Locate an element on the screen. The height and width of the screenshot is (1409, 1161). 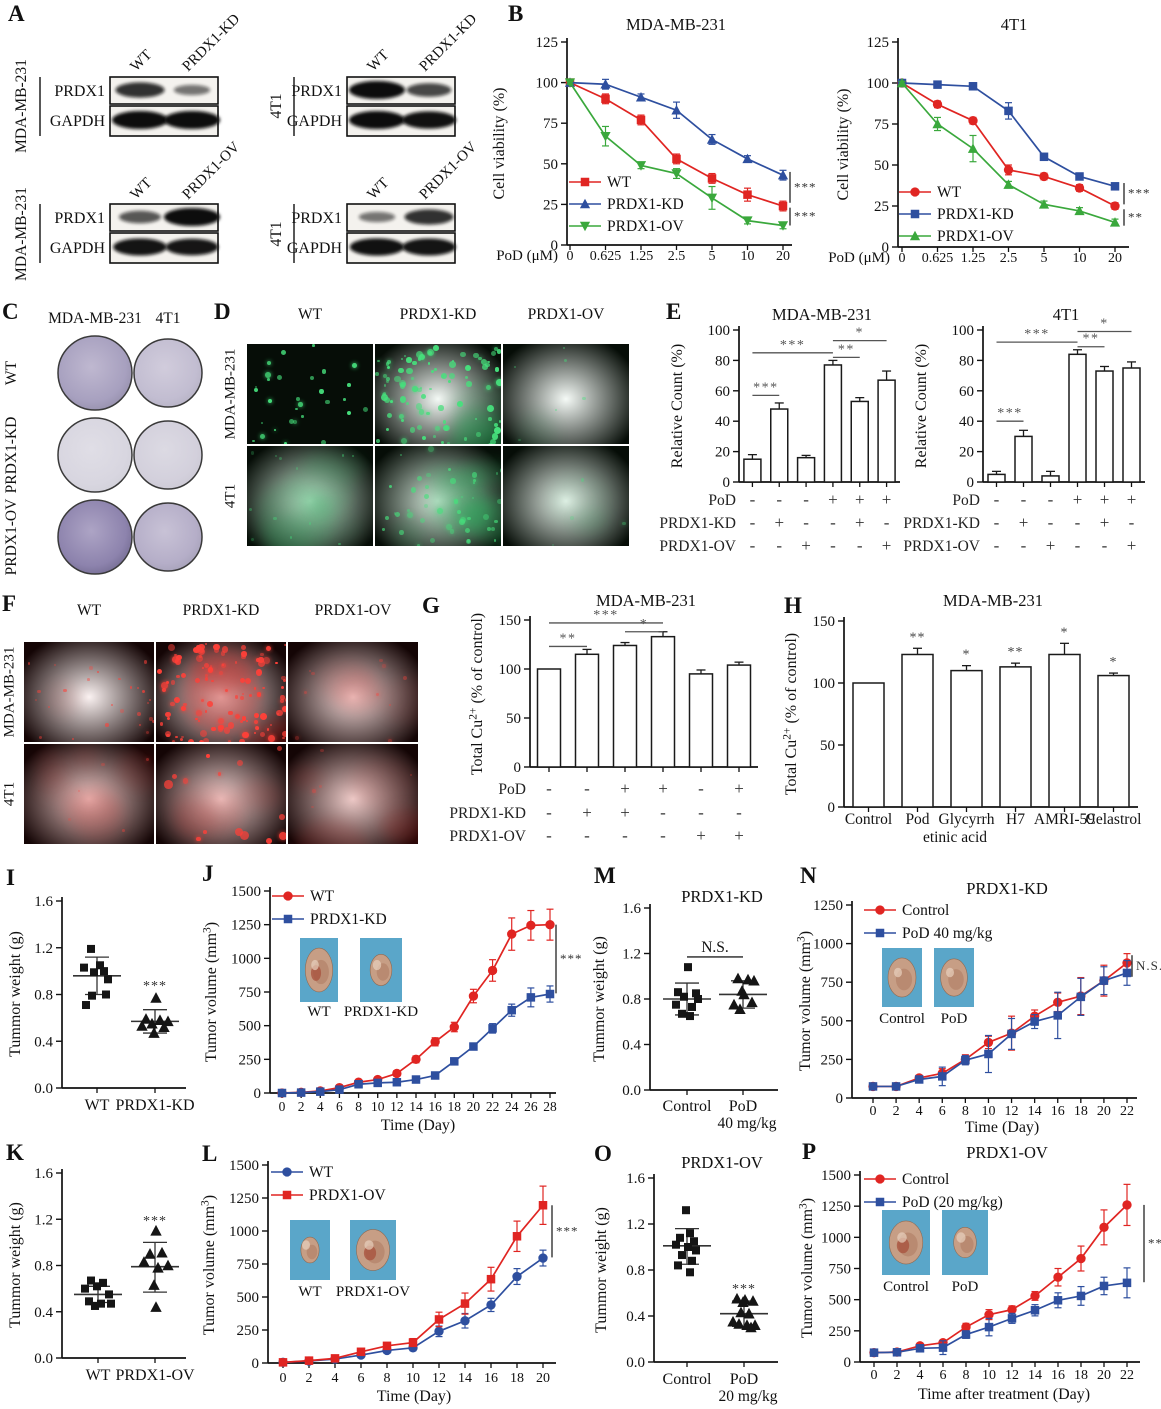
legend: WT PRDX1-KD PRDX1-OV is located at coordinates (626, 204).